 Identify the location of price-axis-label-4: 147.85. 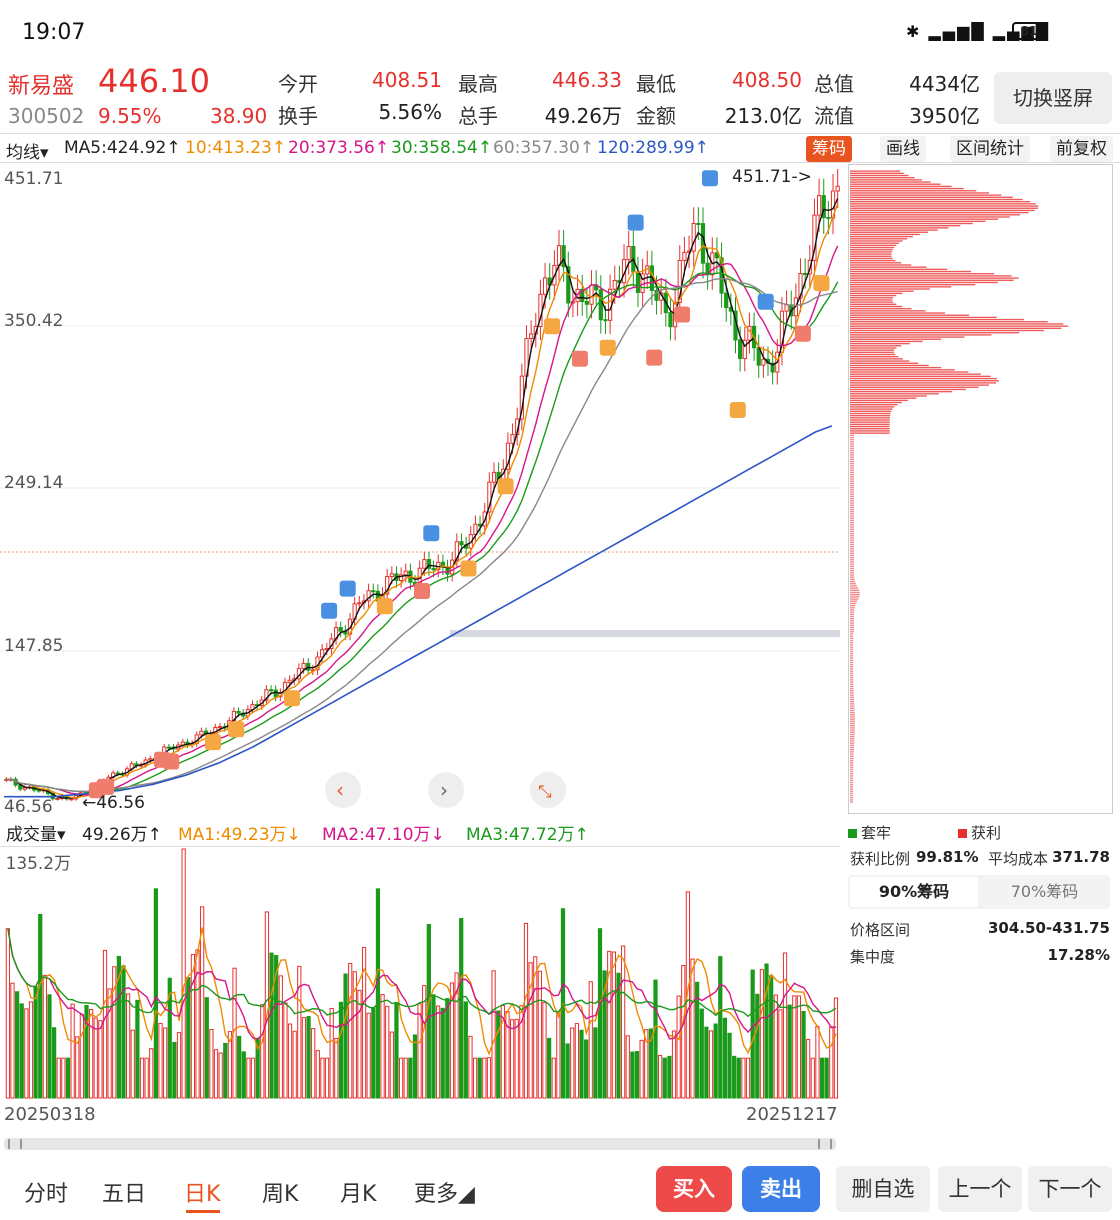
(33, 646).